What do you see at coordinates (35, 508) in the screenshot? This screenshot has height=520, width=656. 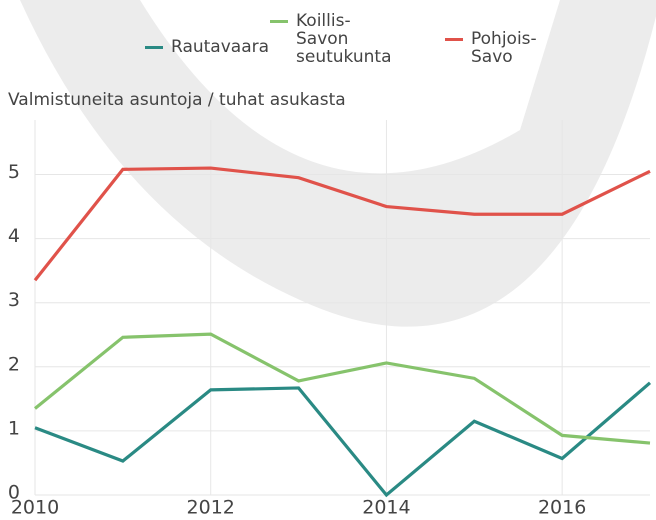 I see `x-tick-label: 2010` at bounding box center [35, 508].